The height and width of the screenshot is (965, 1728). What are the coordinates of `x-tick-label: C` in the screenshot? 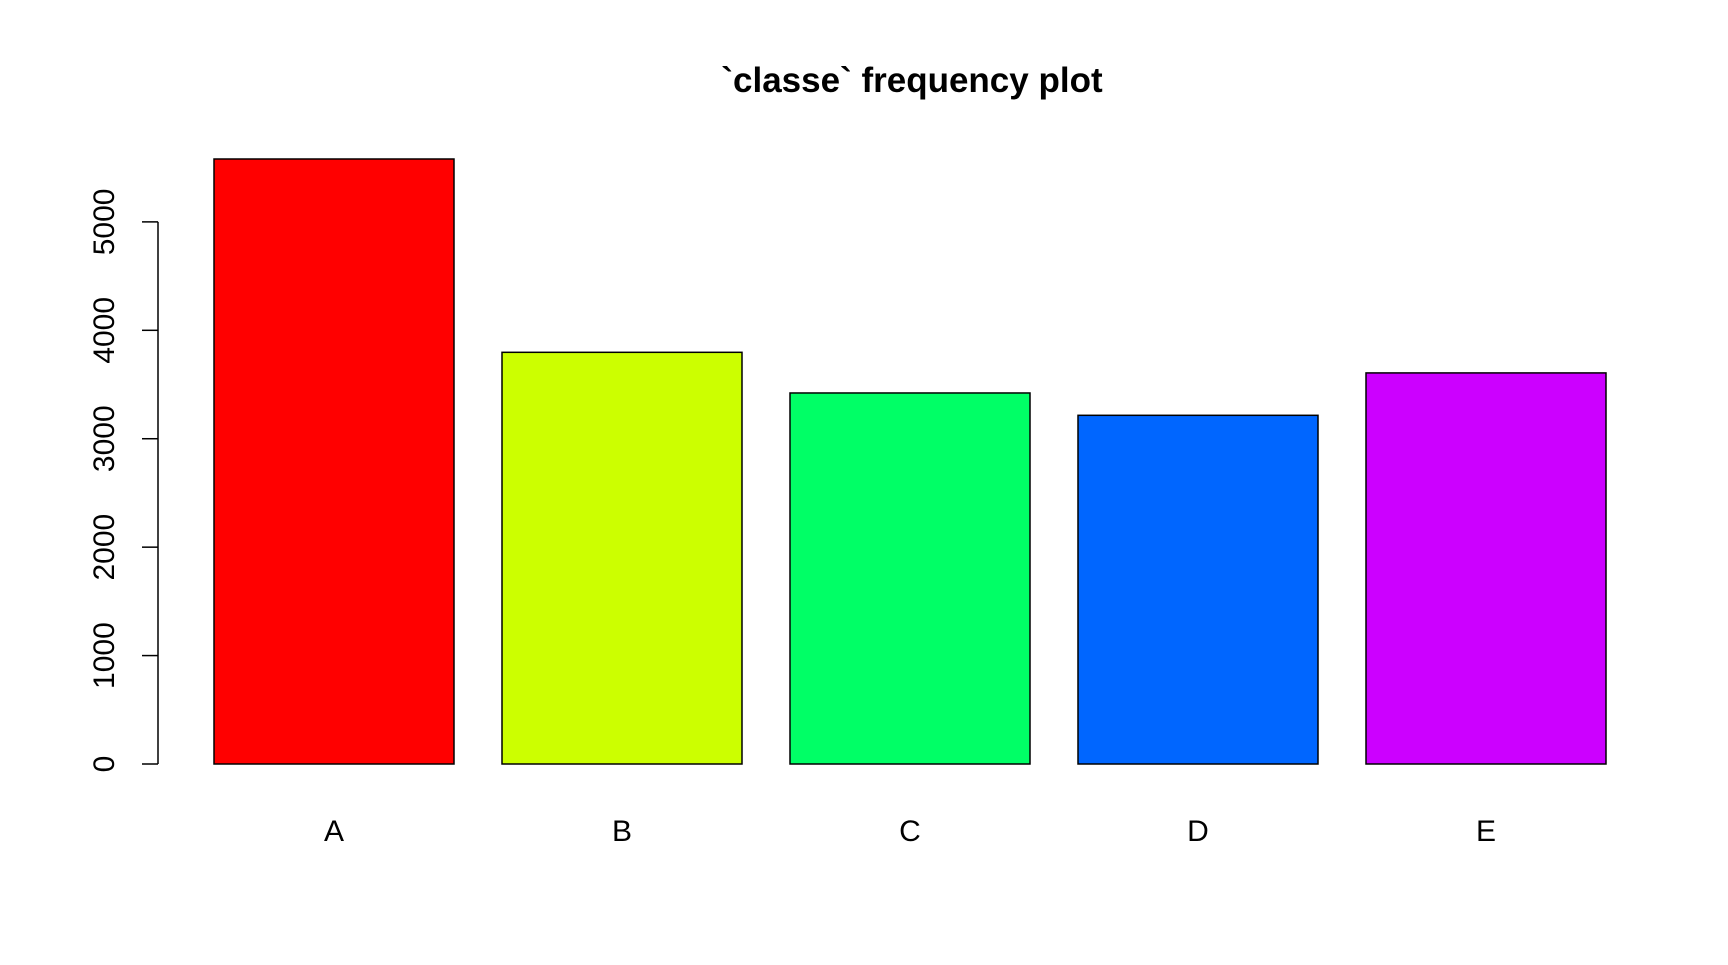 It's located at (910, 831).